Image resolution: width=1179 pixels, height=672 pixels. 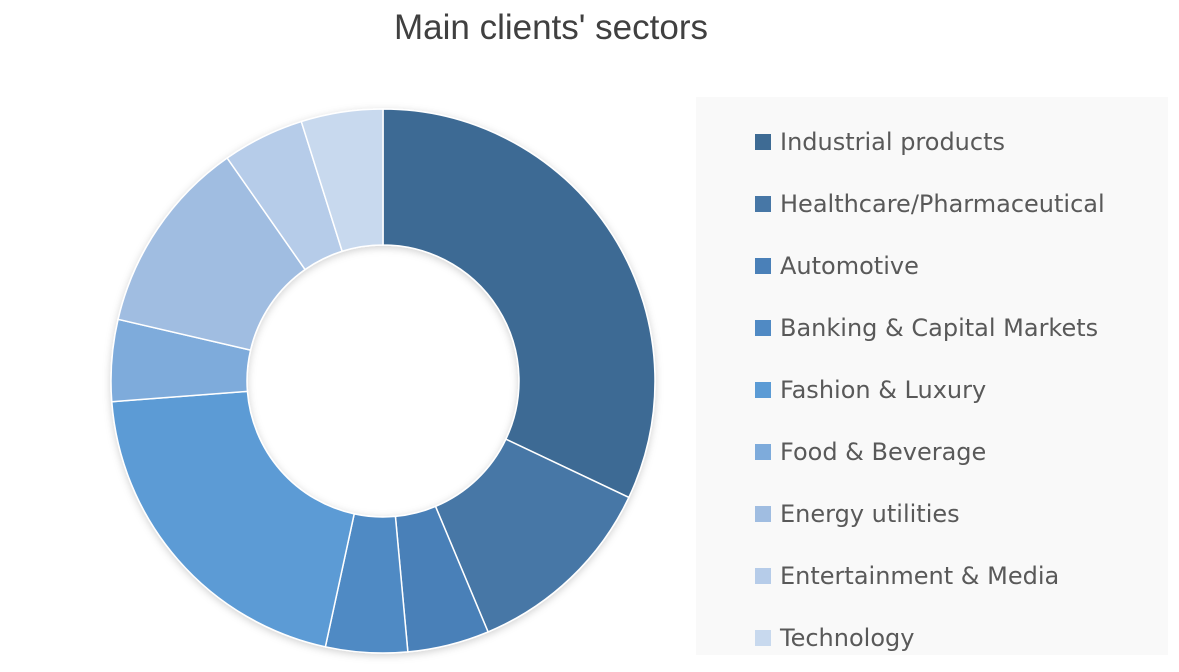 I want to click on legend-item: Banking & Capital Markets, so click(x=932, y=328).